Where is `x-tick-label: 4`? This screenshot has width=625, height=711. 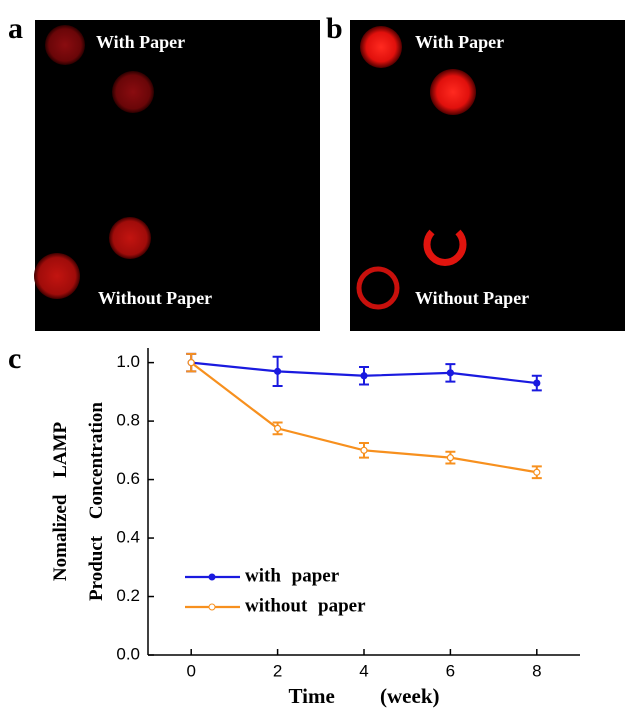
x-tick-label: 4 is located at coordinates (363, 670).